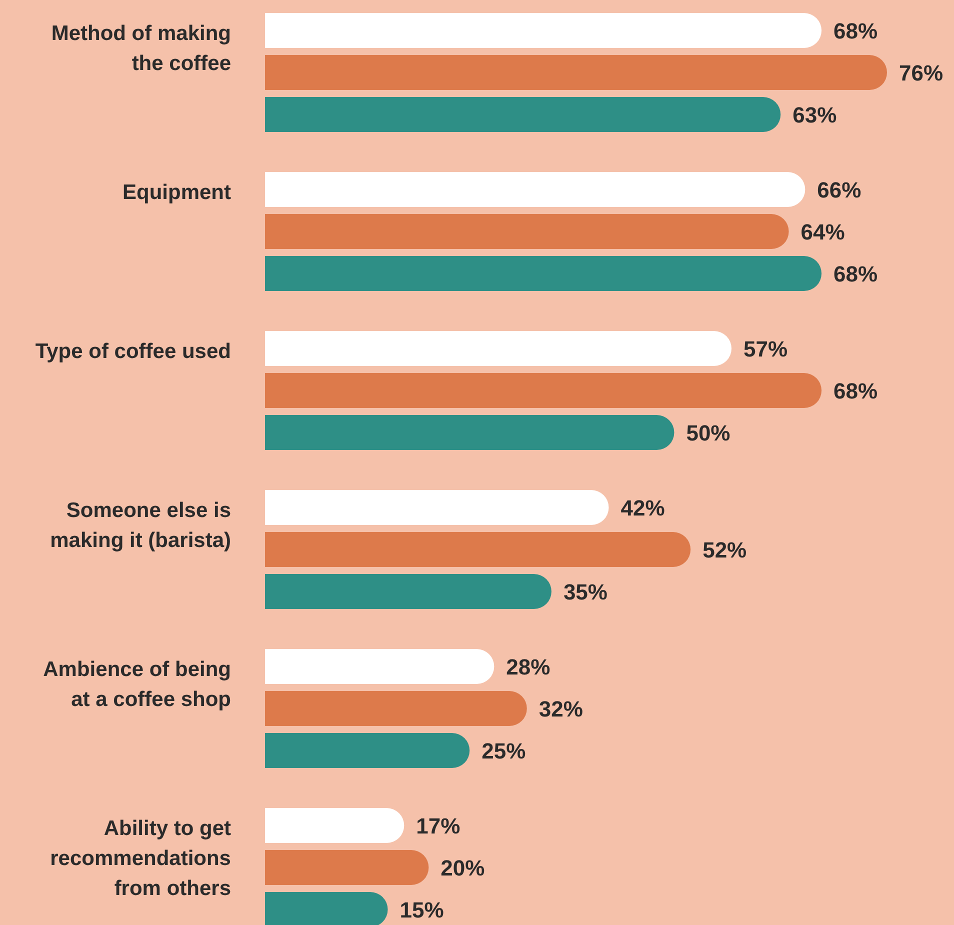  What do you see at coordinates (822, 232) in the screenshot?
I see `data-label: 64%` at bounding box center [822, 232].